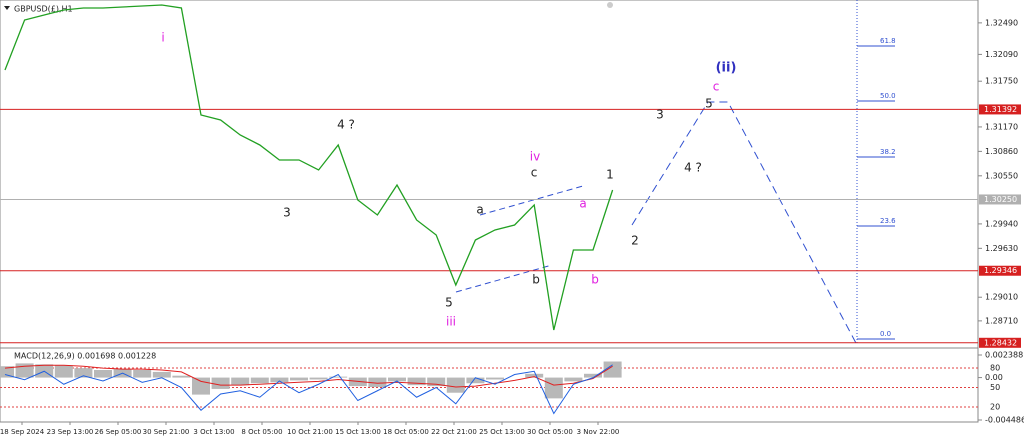  Describe the element at coordinates (502, 432) in the screenshot. I see `x-tick-label: 25 Oct 13:00` at that location.